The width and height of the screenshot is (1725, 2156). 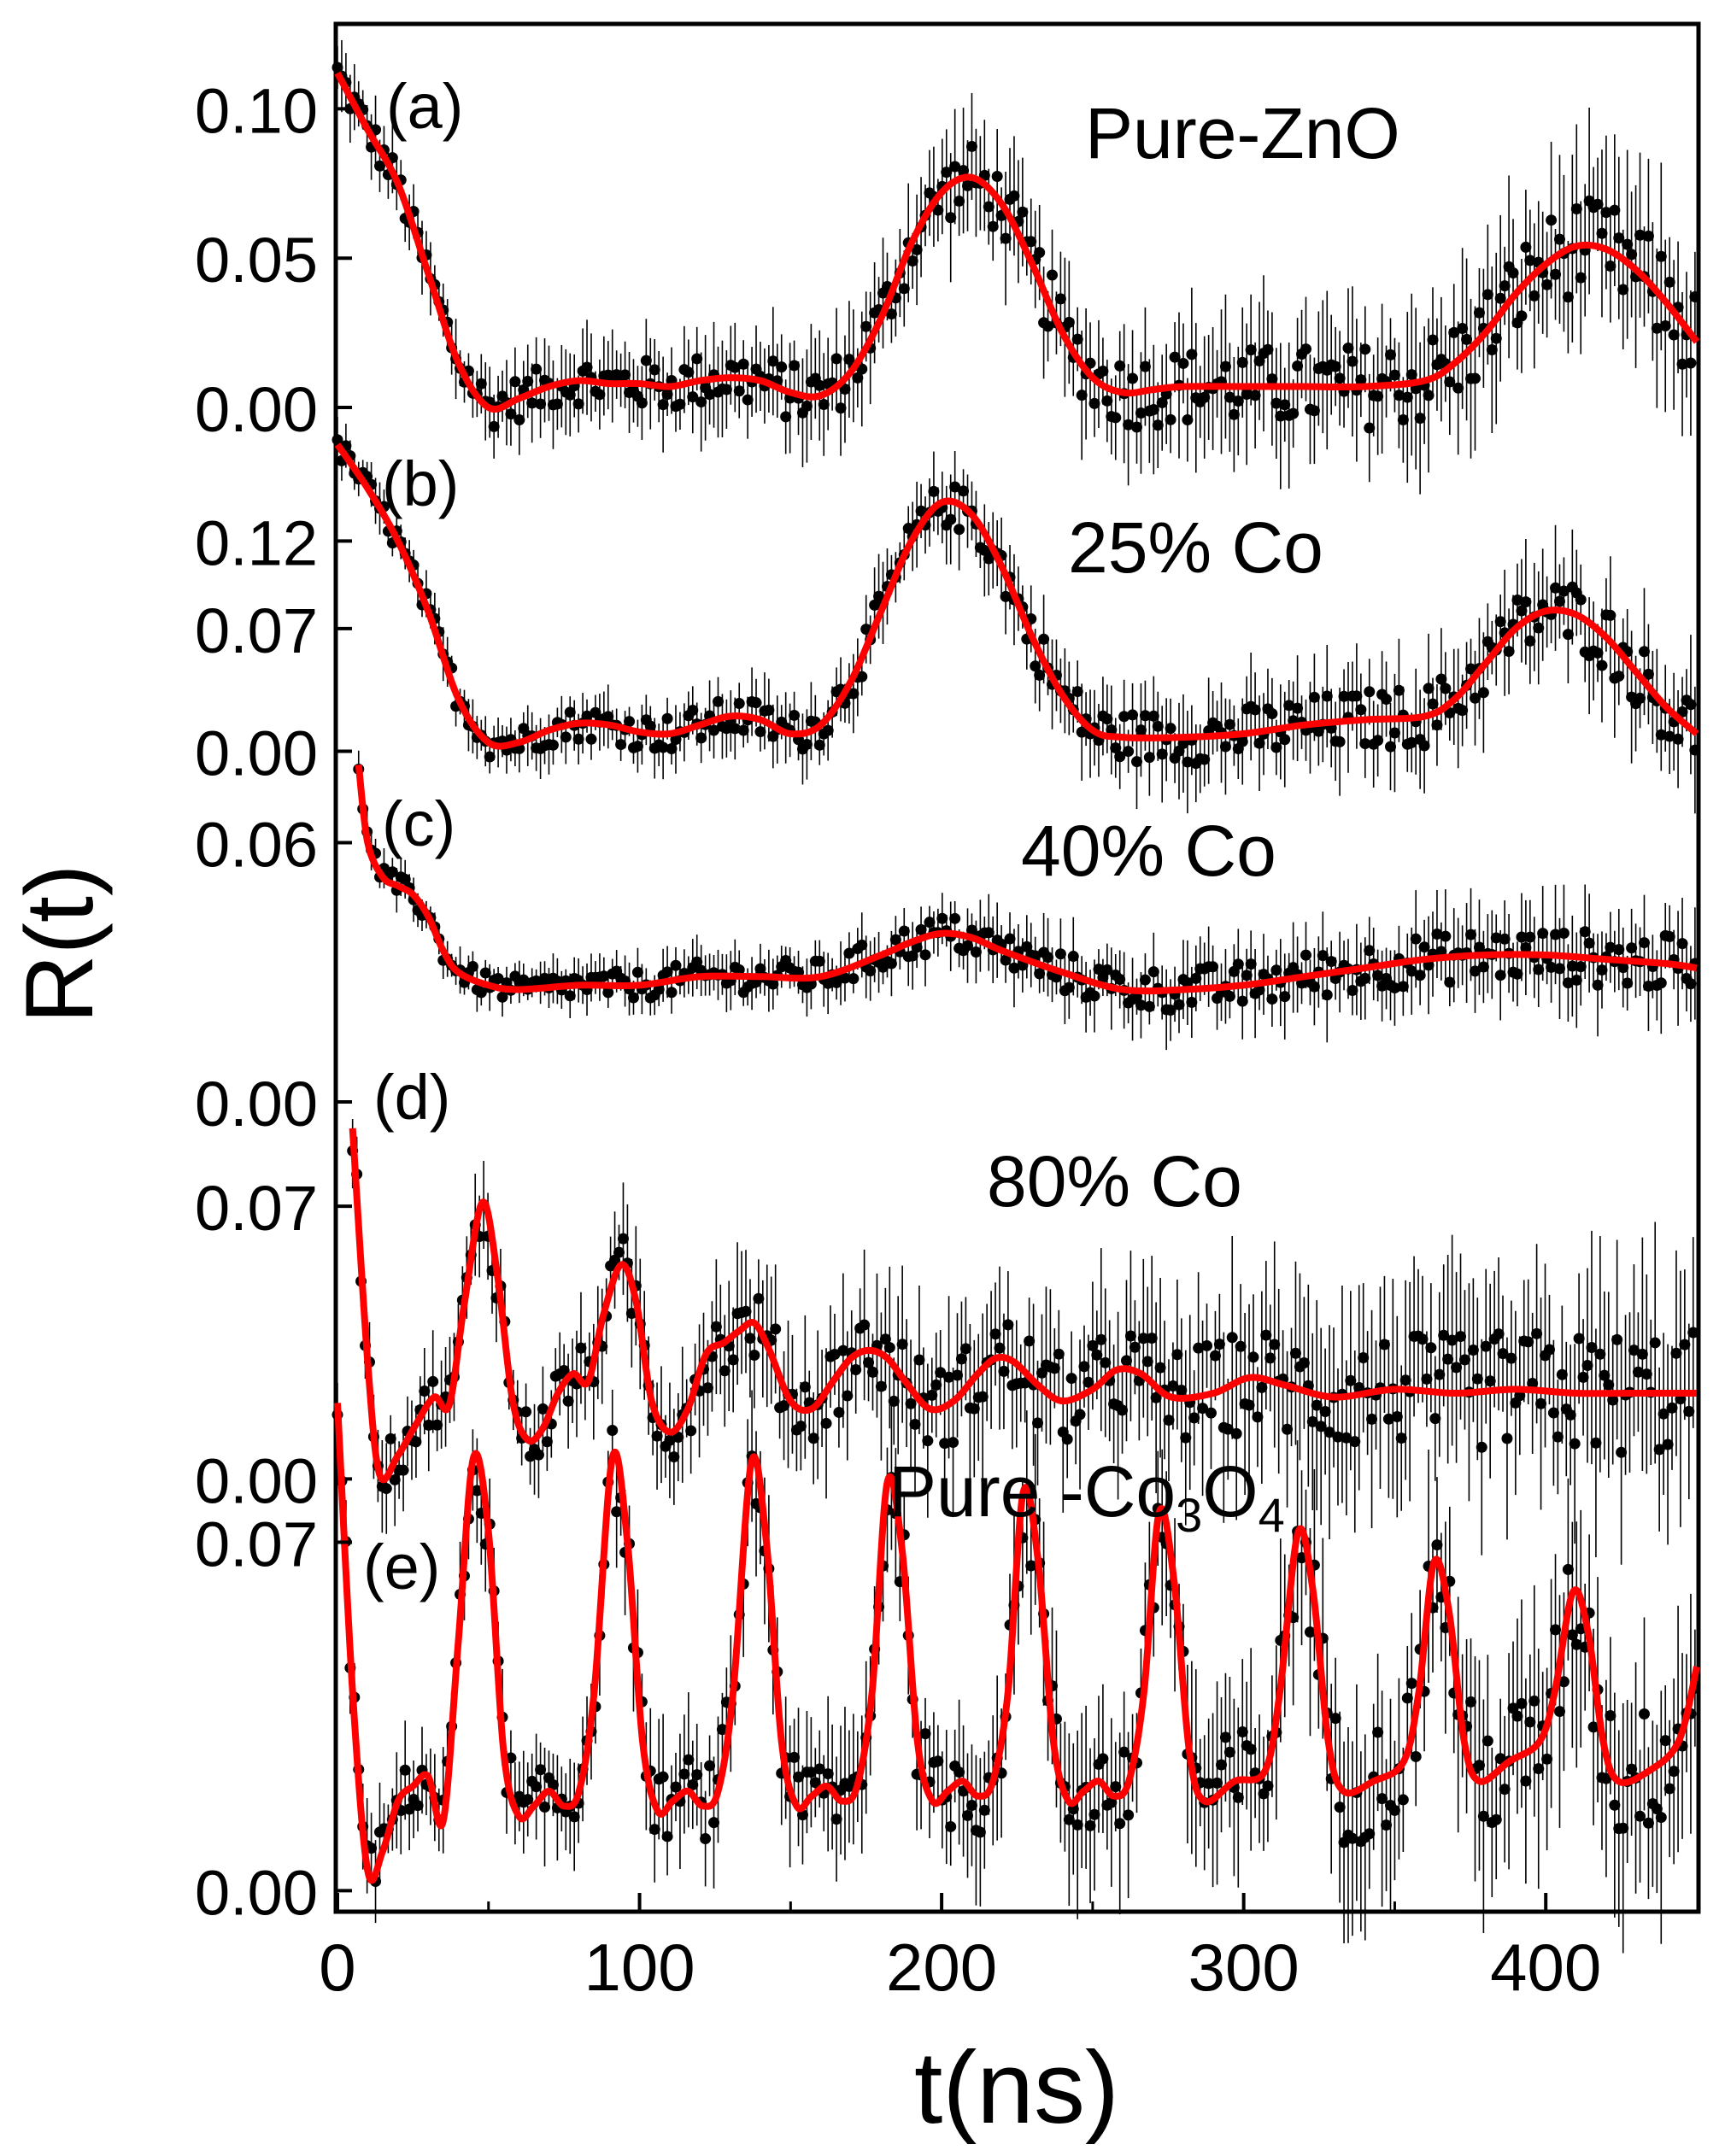 What do you see at coordinates (256, 410) in the screenshot?
I see `panel-a-ytick-label-2: 0.00` at bounding box center [256, 410].